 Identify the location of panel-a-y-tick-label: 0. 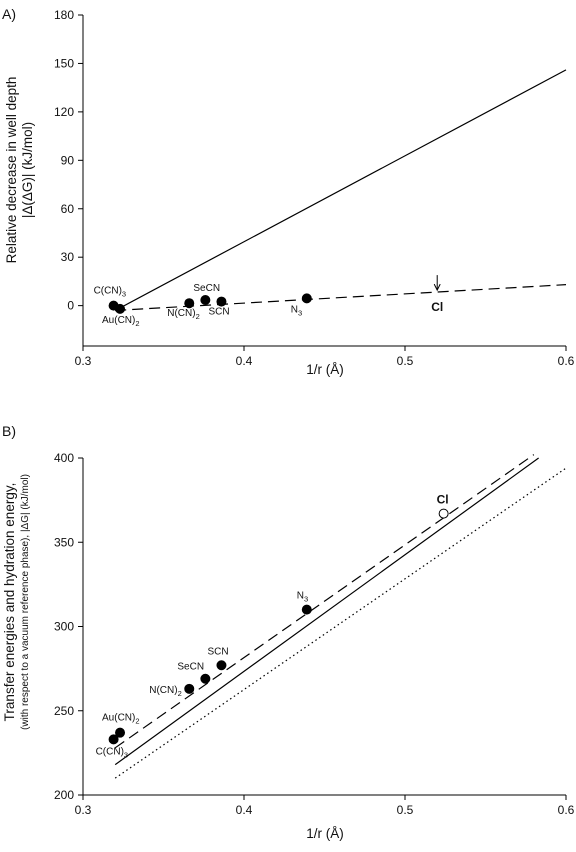
(70, 306).